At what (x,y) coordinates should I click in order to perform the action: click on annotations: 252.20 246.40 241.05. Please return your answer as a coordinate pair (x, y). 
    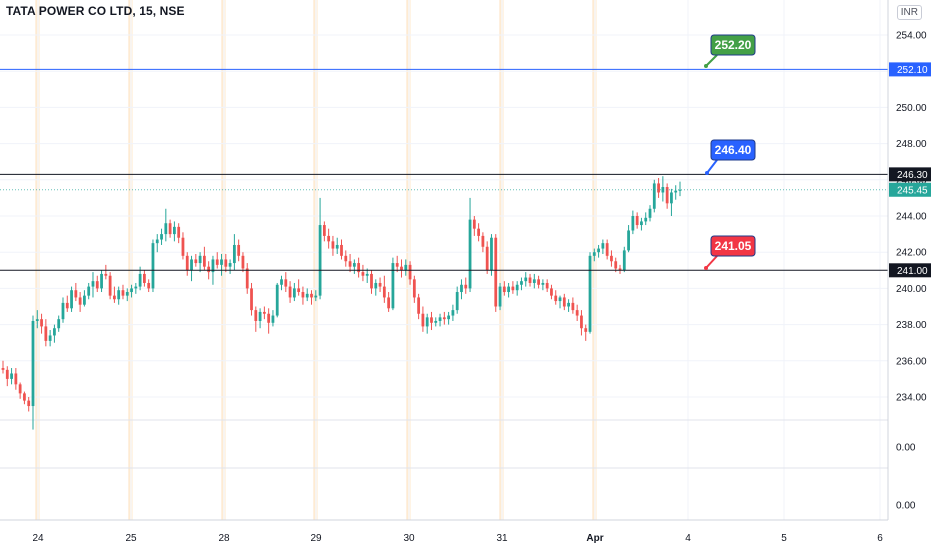
    Looking at the image, I should click on (730, 152).